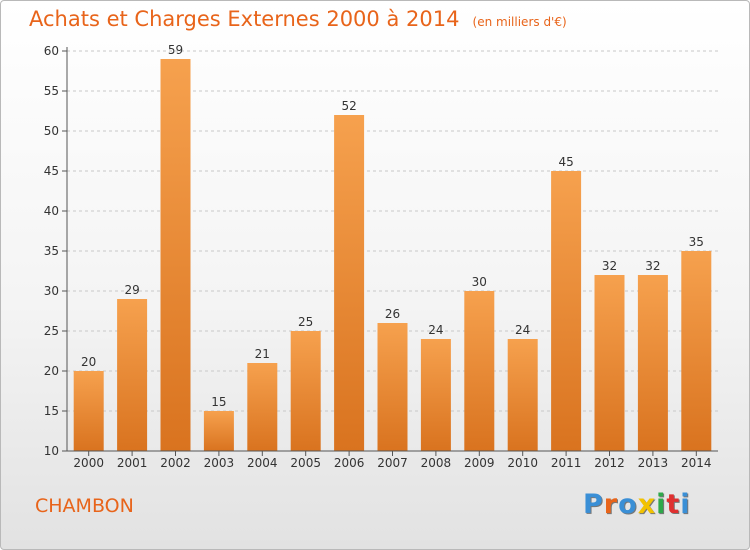  What do you see at coordinates (566, 463) in the screenshot?
I see `x-tick-label: 2011` at bounding box center [566, 463].